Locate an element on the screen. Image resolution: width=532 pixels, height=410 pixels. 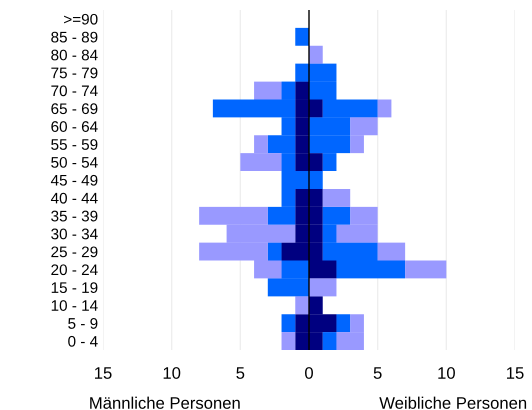
y-tick-label: 85 - 89 is located at coordinates (74, 37).